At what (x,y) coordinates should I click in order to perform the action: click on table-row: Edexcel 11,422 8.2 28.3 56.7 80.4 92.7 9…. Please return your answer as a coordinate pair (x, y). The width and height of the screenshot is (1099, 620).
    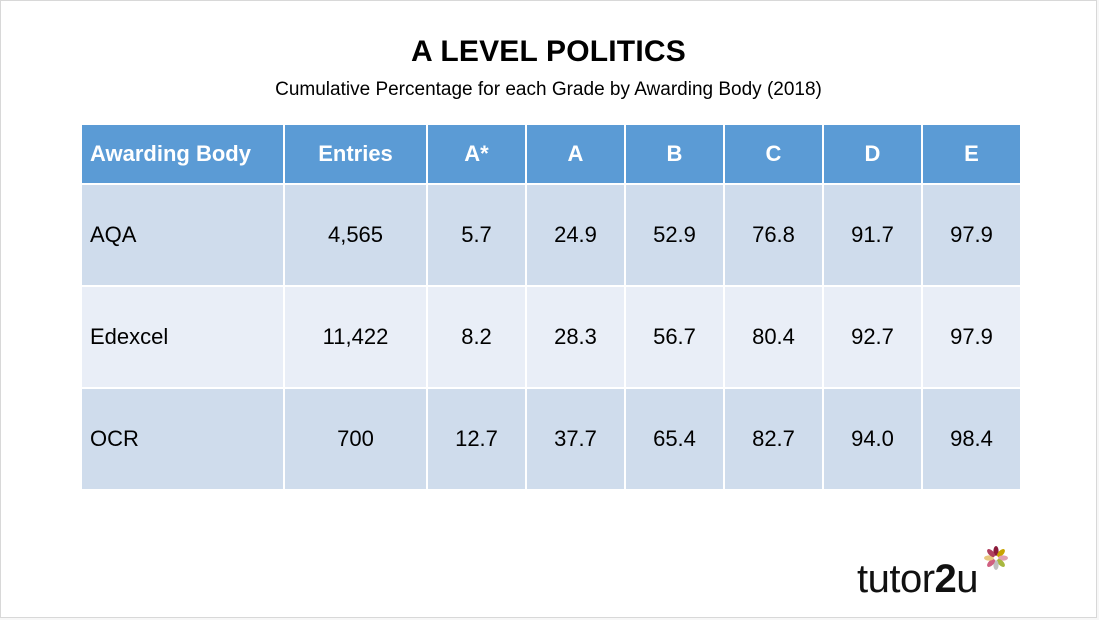
    Looking at the image, I should click on (551, 337).